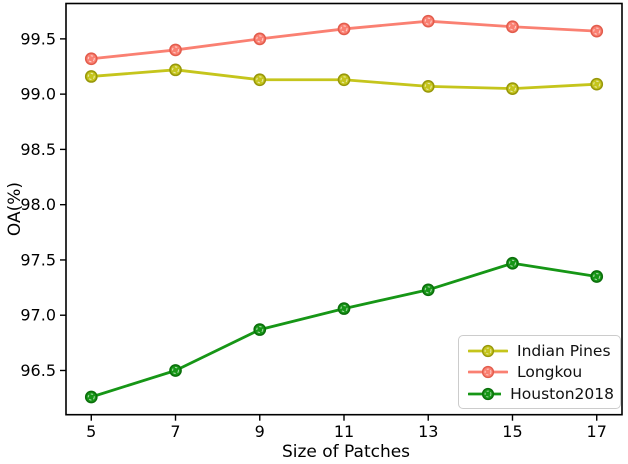 This screenshot has height=464, width=628. I want to click on legend-item-indian-pines: Indian Pines, so click(541, 351).